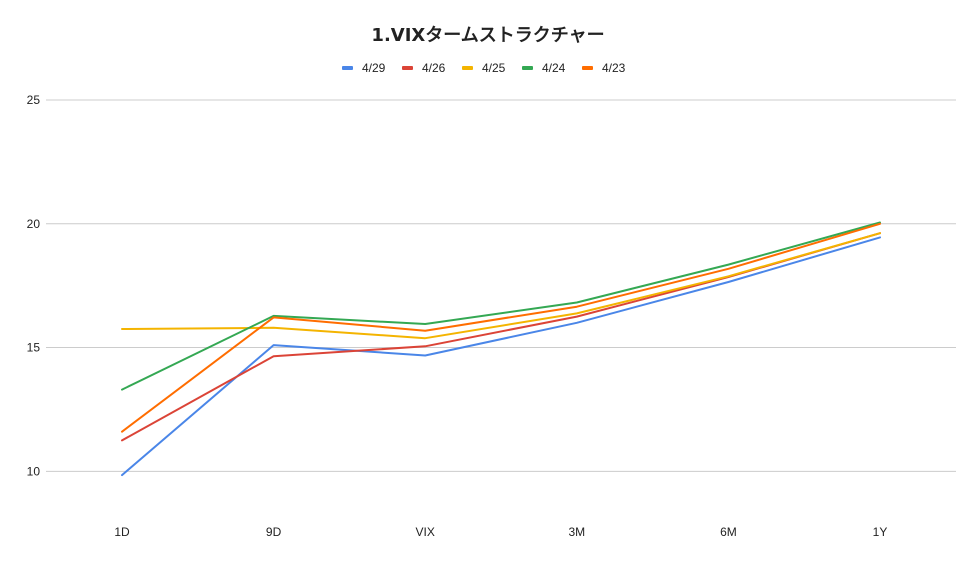 Image resolution: width=976 pixels, height=561 pixels. What do you see at coordinates (576, 532) in the screenshot?
I see `x-tick-label: 3M` at bounding box center [576, 532].